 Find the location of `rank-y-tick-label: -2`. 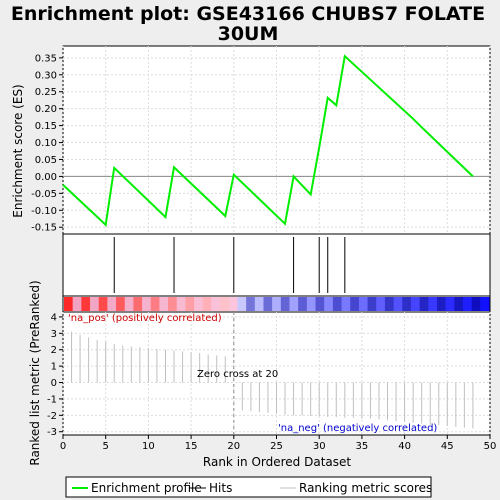

rank-y-tick-label: -2 is located at coordinates (52, 416).